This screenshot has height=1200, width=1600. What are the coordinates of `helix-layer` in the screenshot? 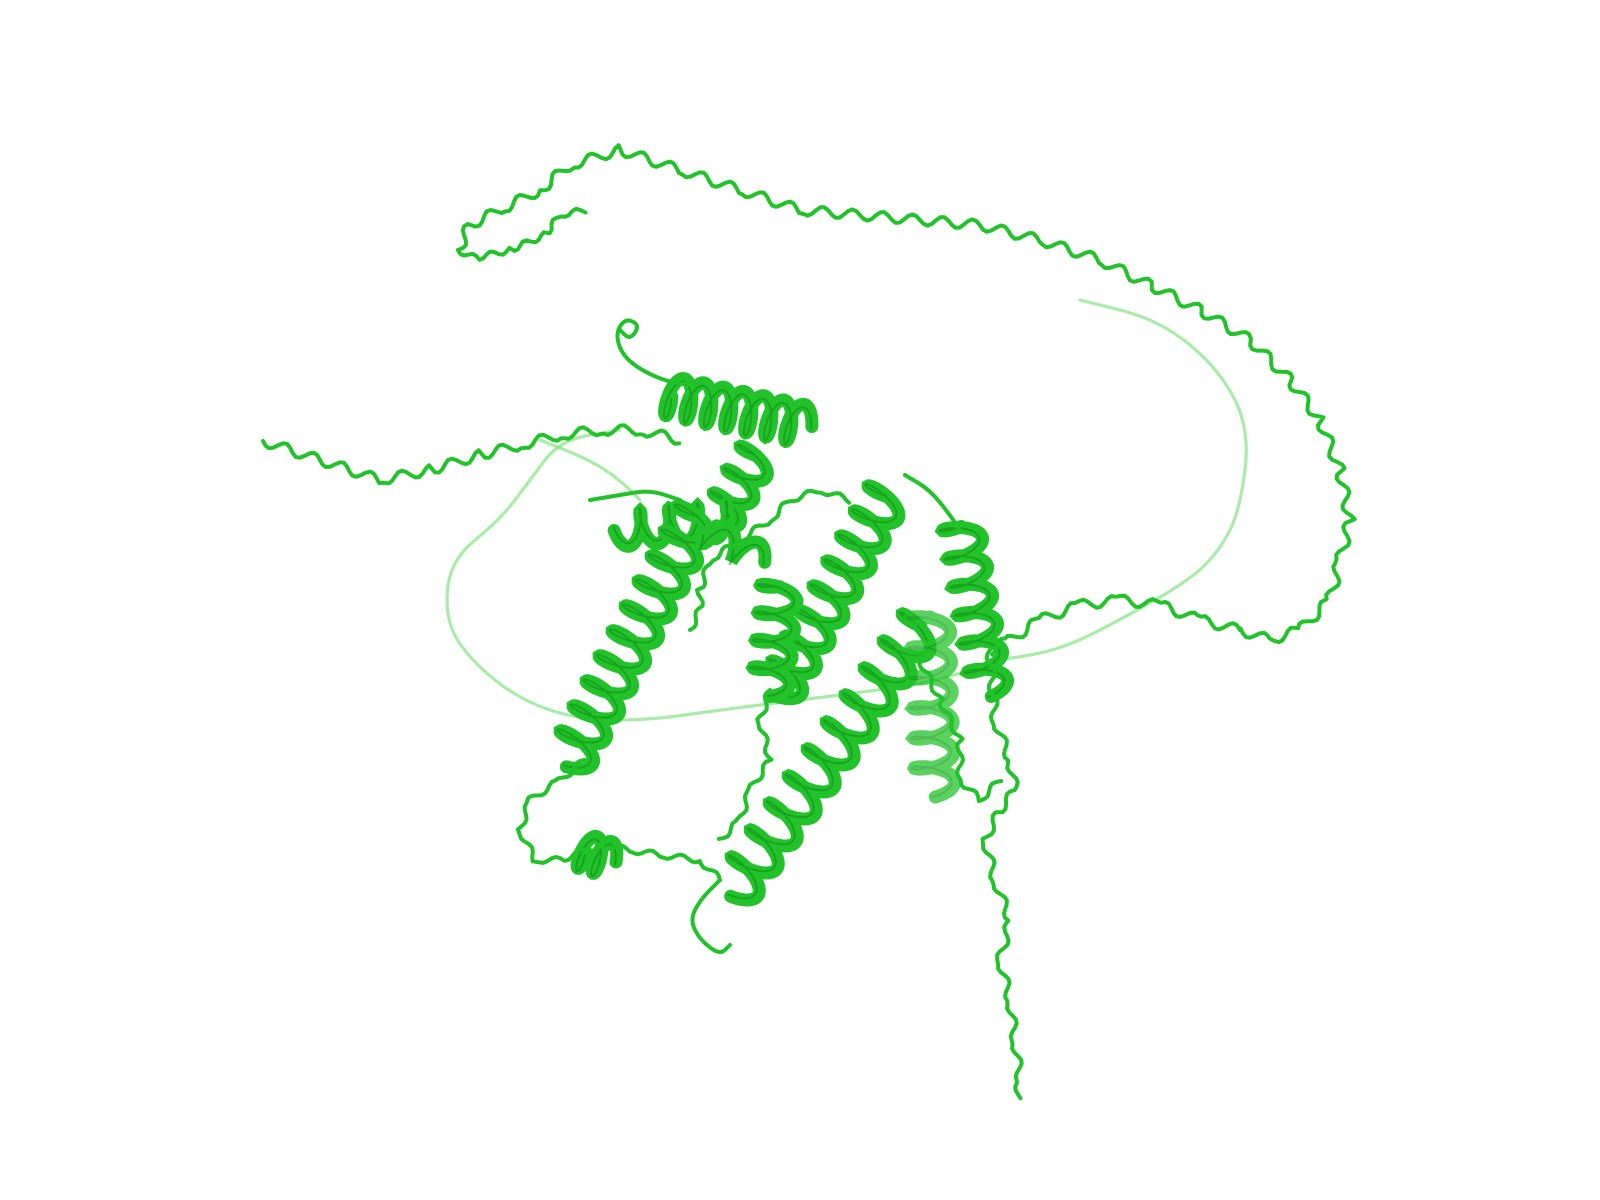 It's located at (783, 639).